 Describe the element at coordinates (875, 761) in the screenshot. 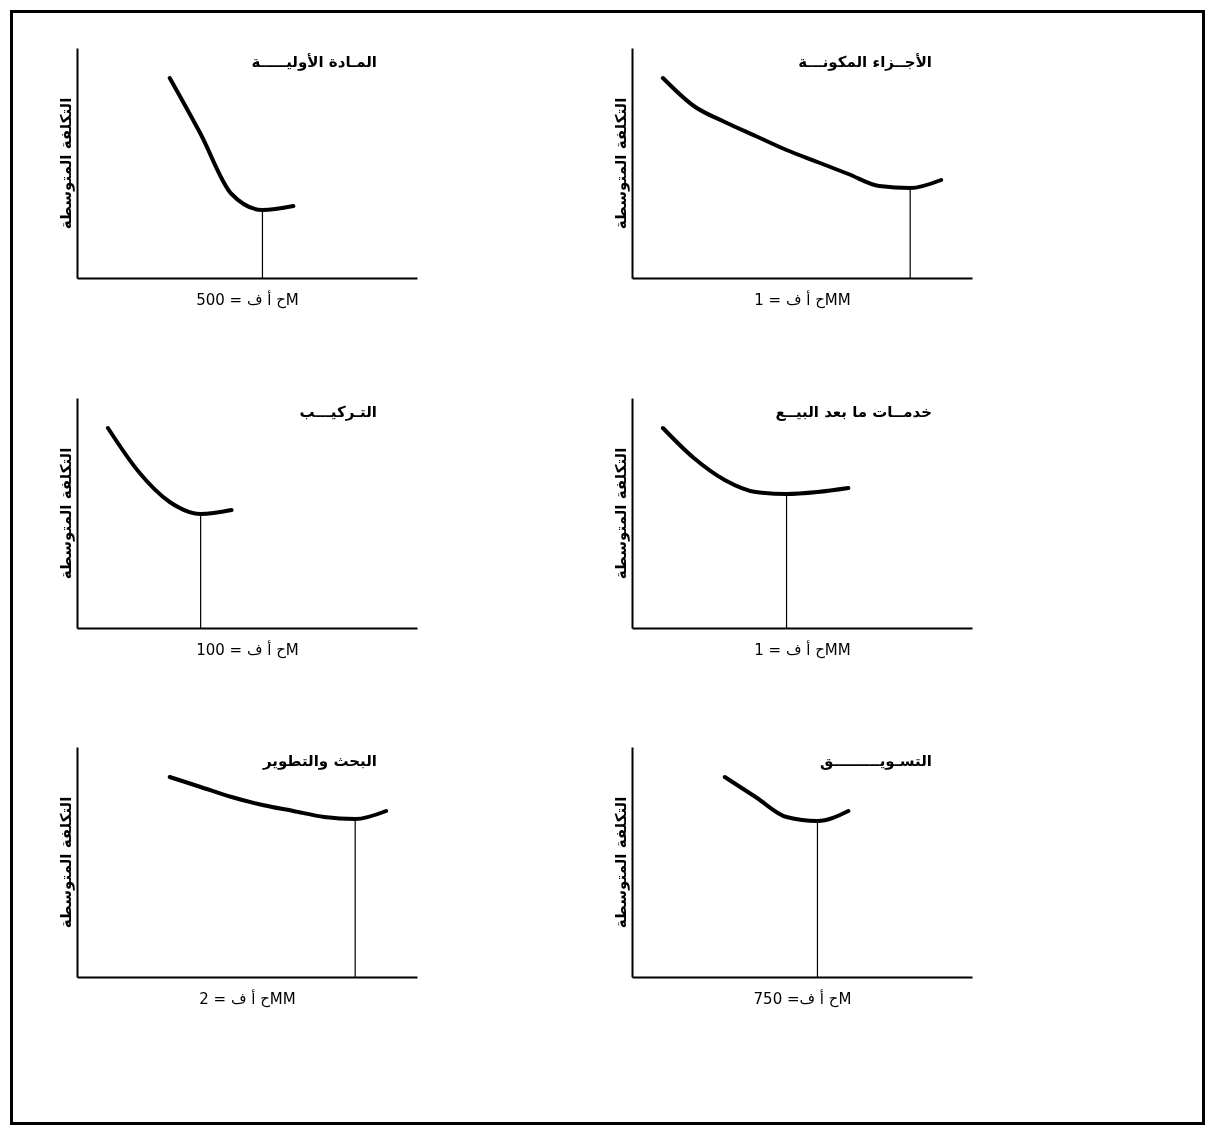

I see `chart-title: التسـويـــــــــق` at that location.